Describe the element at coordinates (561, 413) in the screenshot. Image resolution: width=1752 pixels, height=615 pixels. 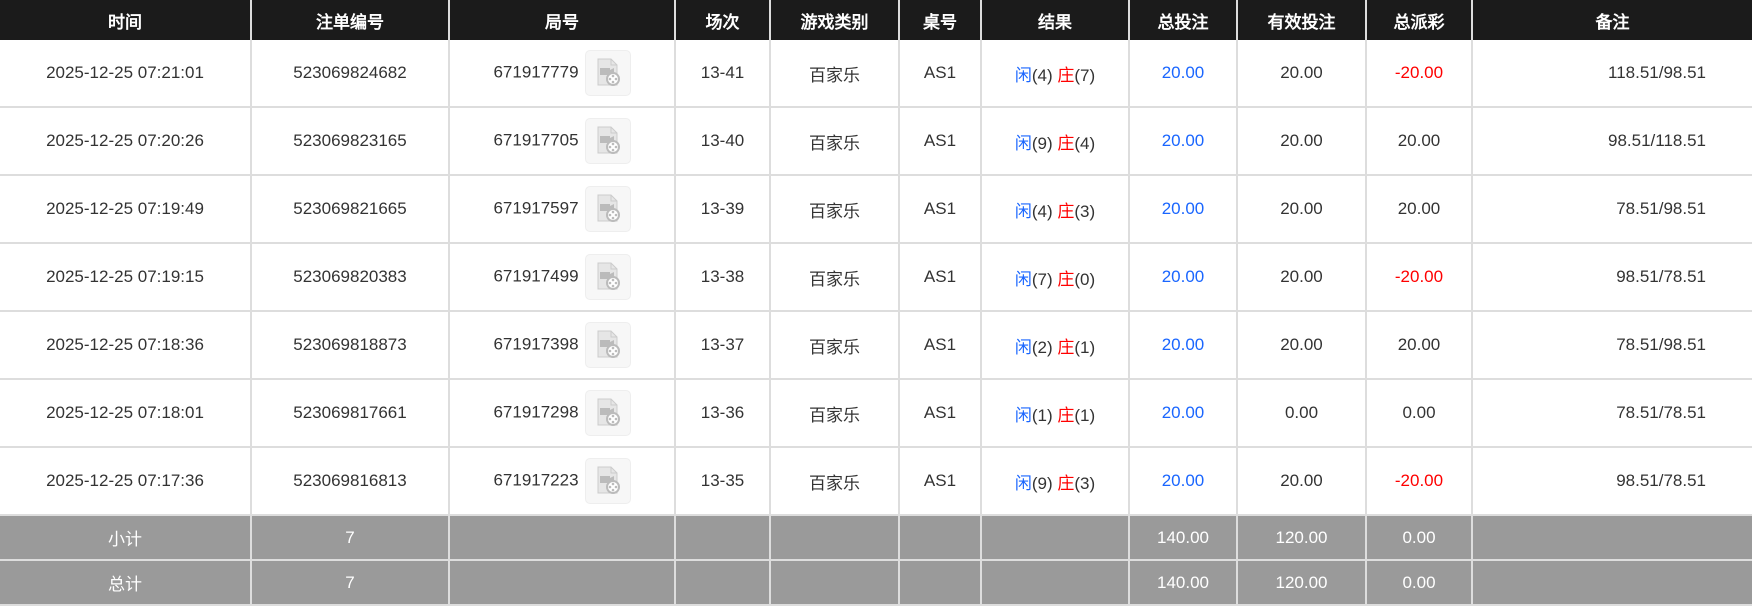
I see `round-number-cell: 671917298` at that location.